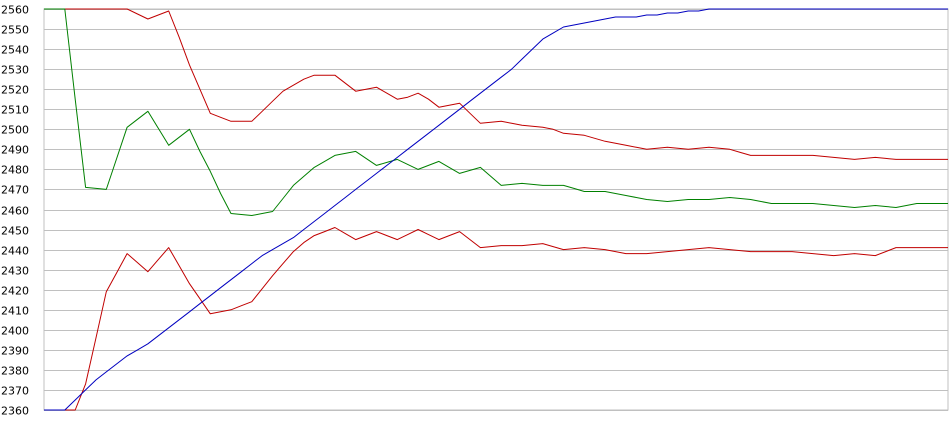 Image resolution: width=950 pixels, height=440 pixels. Describe the element at coordinates (15, 271) in the screenshot. I see `y-tick-label: 2430` at that location.